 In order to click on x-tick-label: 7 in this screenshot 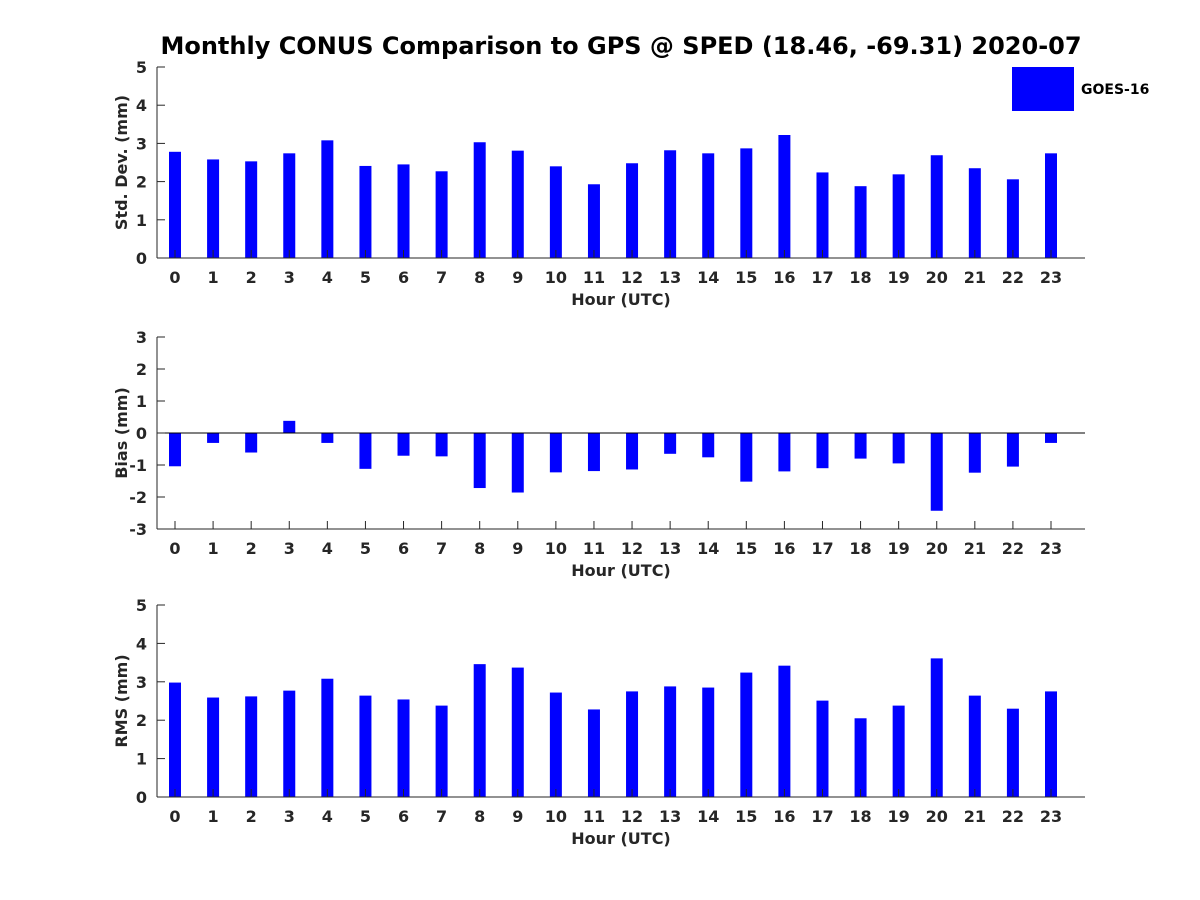, I will do `click(441, 277)`.